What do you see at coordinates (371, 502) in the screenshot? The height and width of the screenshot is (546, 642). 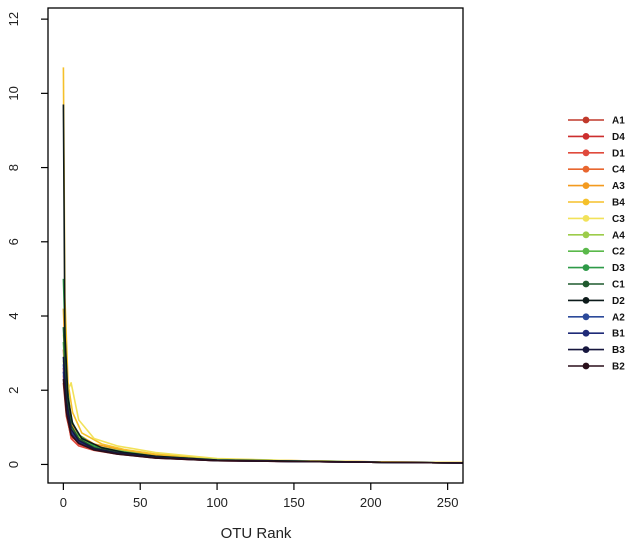 I see `x-tick-label: 200` at bounding box center [371, 502].